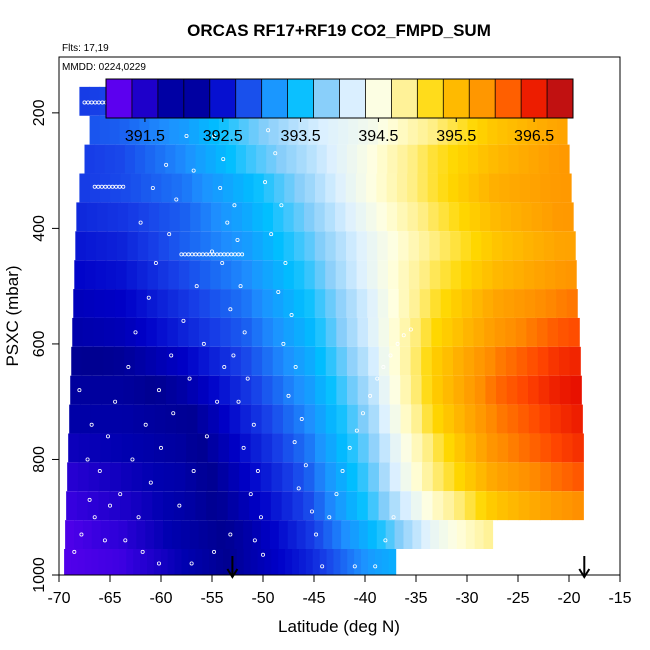 This screenshot has width=650, height=650. I want to click on y-tick-label: 1000, so click(39, 575).